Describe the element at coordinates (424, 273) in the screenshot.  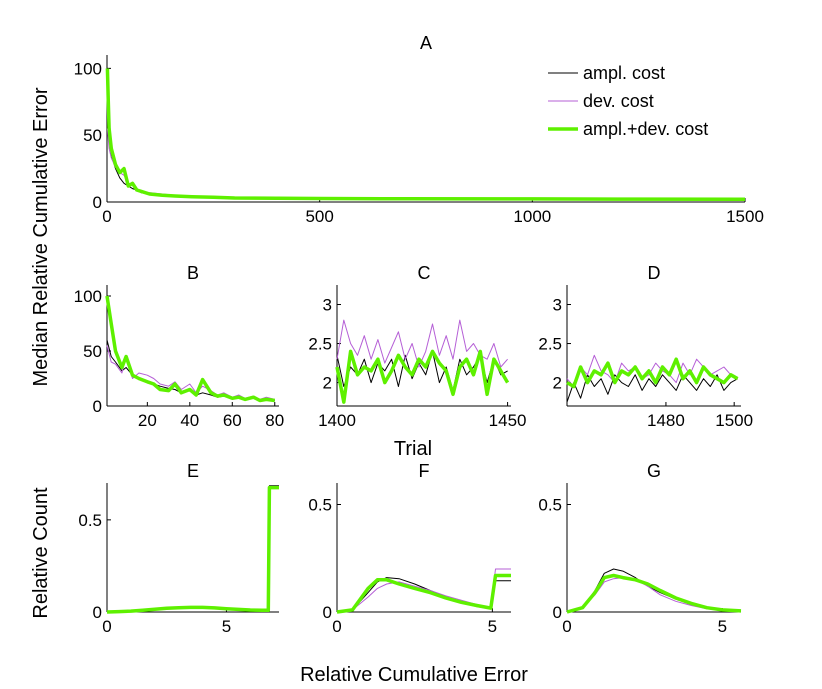
I see `panel-title-c: C` at that location.